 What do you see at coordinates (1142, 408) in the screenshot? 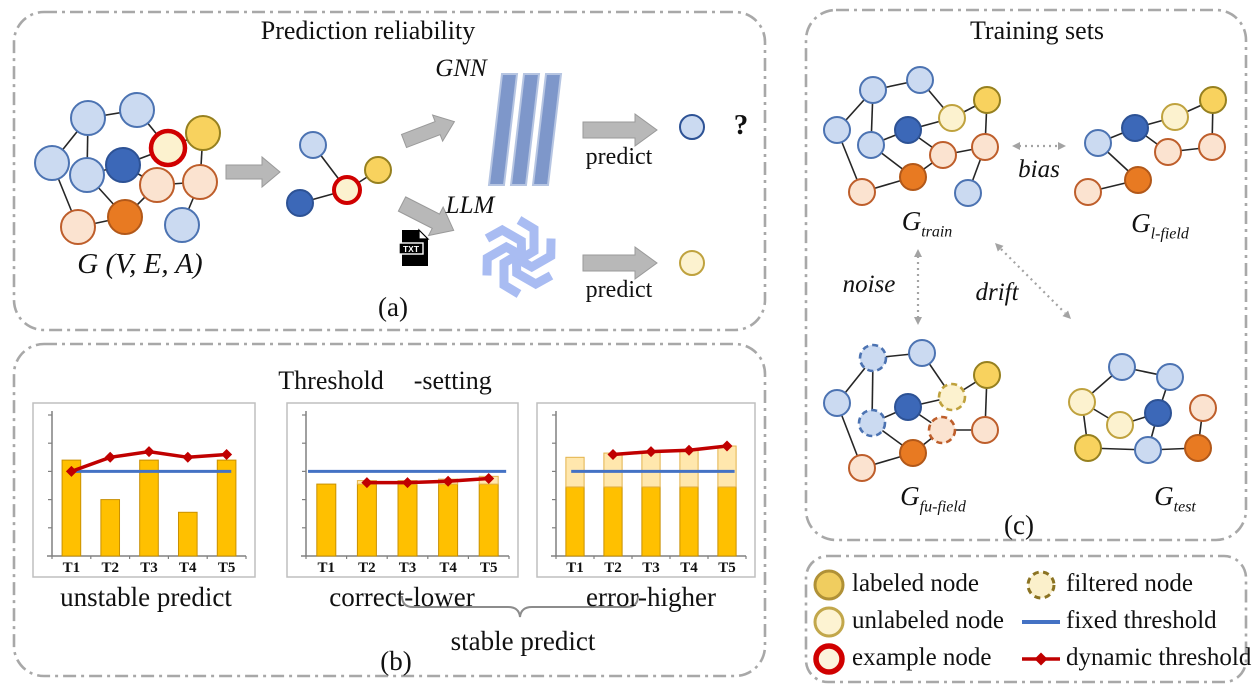
I see `graph-test` at bounding box center [1142, 408].